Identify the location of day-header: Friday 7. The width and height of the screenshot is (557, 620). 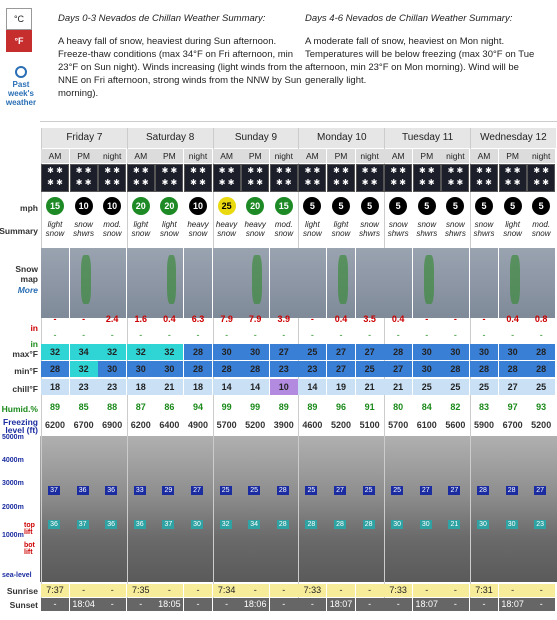
(84, 138).